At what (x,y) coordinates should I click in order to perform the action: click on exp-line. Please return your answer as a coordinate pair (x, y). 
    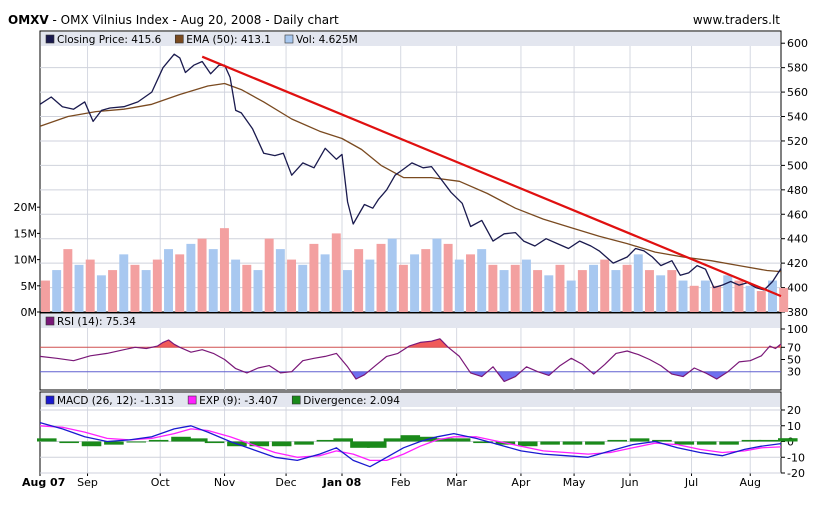
    Looking at the image, I should click on (410, 443).